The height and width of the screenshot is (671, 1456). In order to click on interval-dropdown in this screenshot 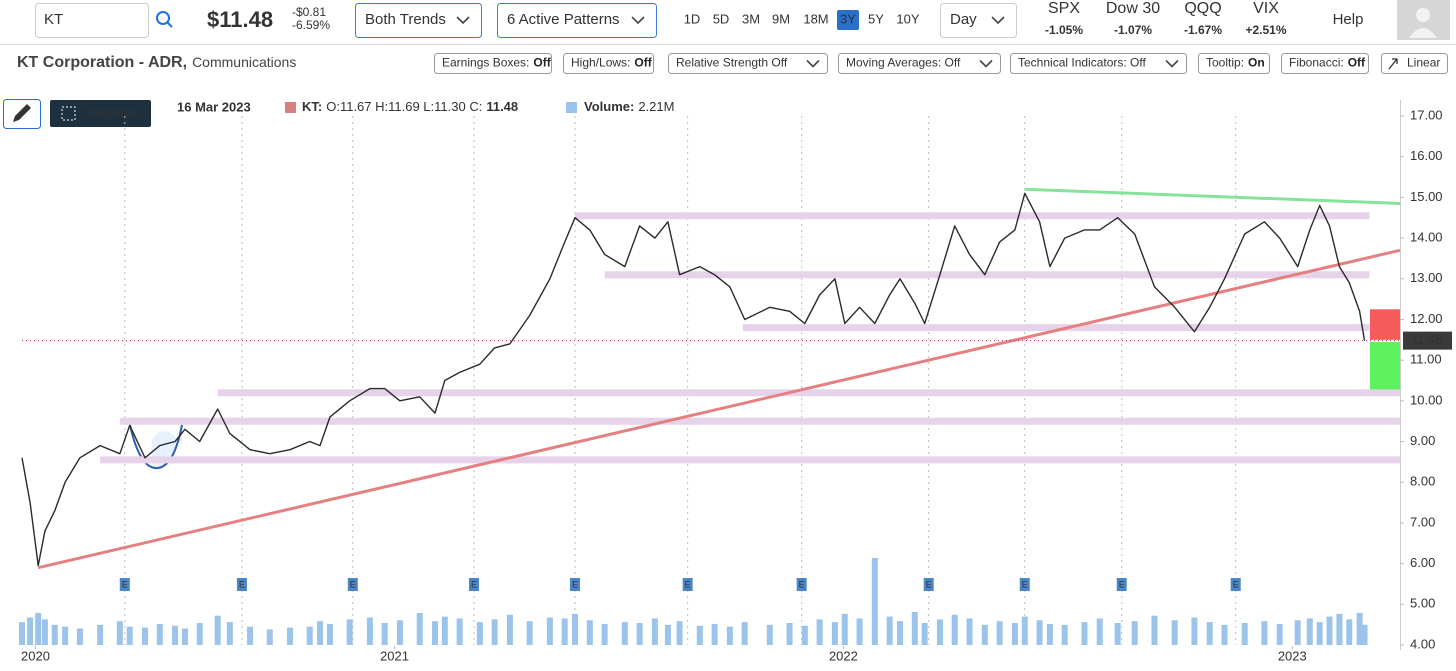, I will do `click(978, 20)`.